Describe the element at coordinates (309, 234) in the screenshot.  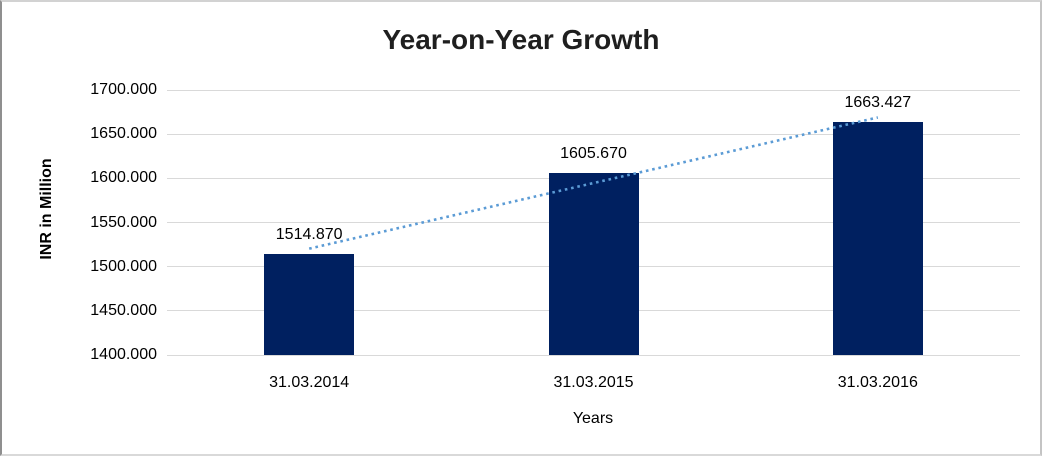
I see `bar-value-label: 1514.870` at that location.